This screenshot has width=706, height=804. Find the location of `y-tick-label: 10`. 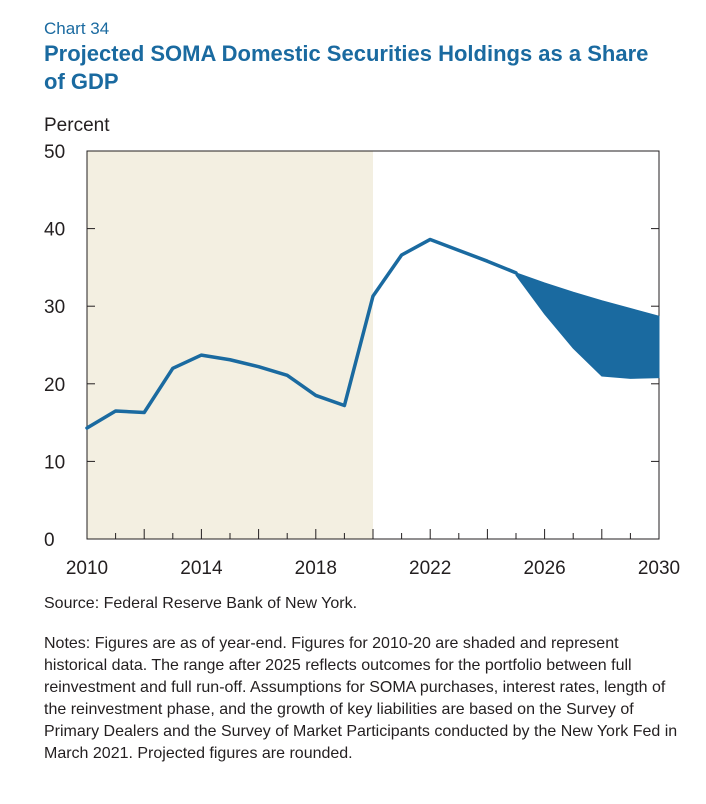

y-tick-label: 10 is located at coordinates (54, 462).